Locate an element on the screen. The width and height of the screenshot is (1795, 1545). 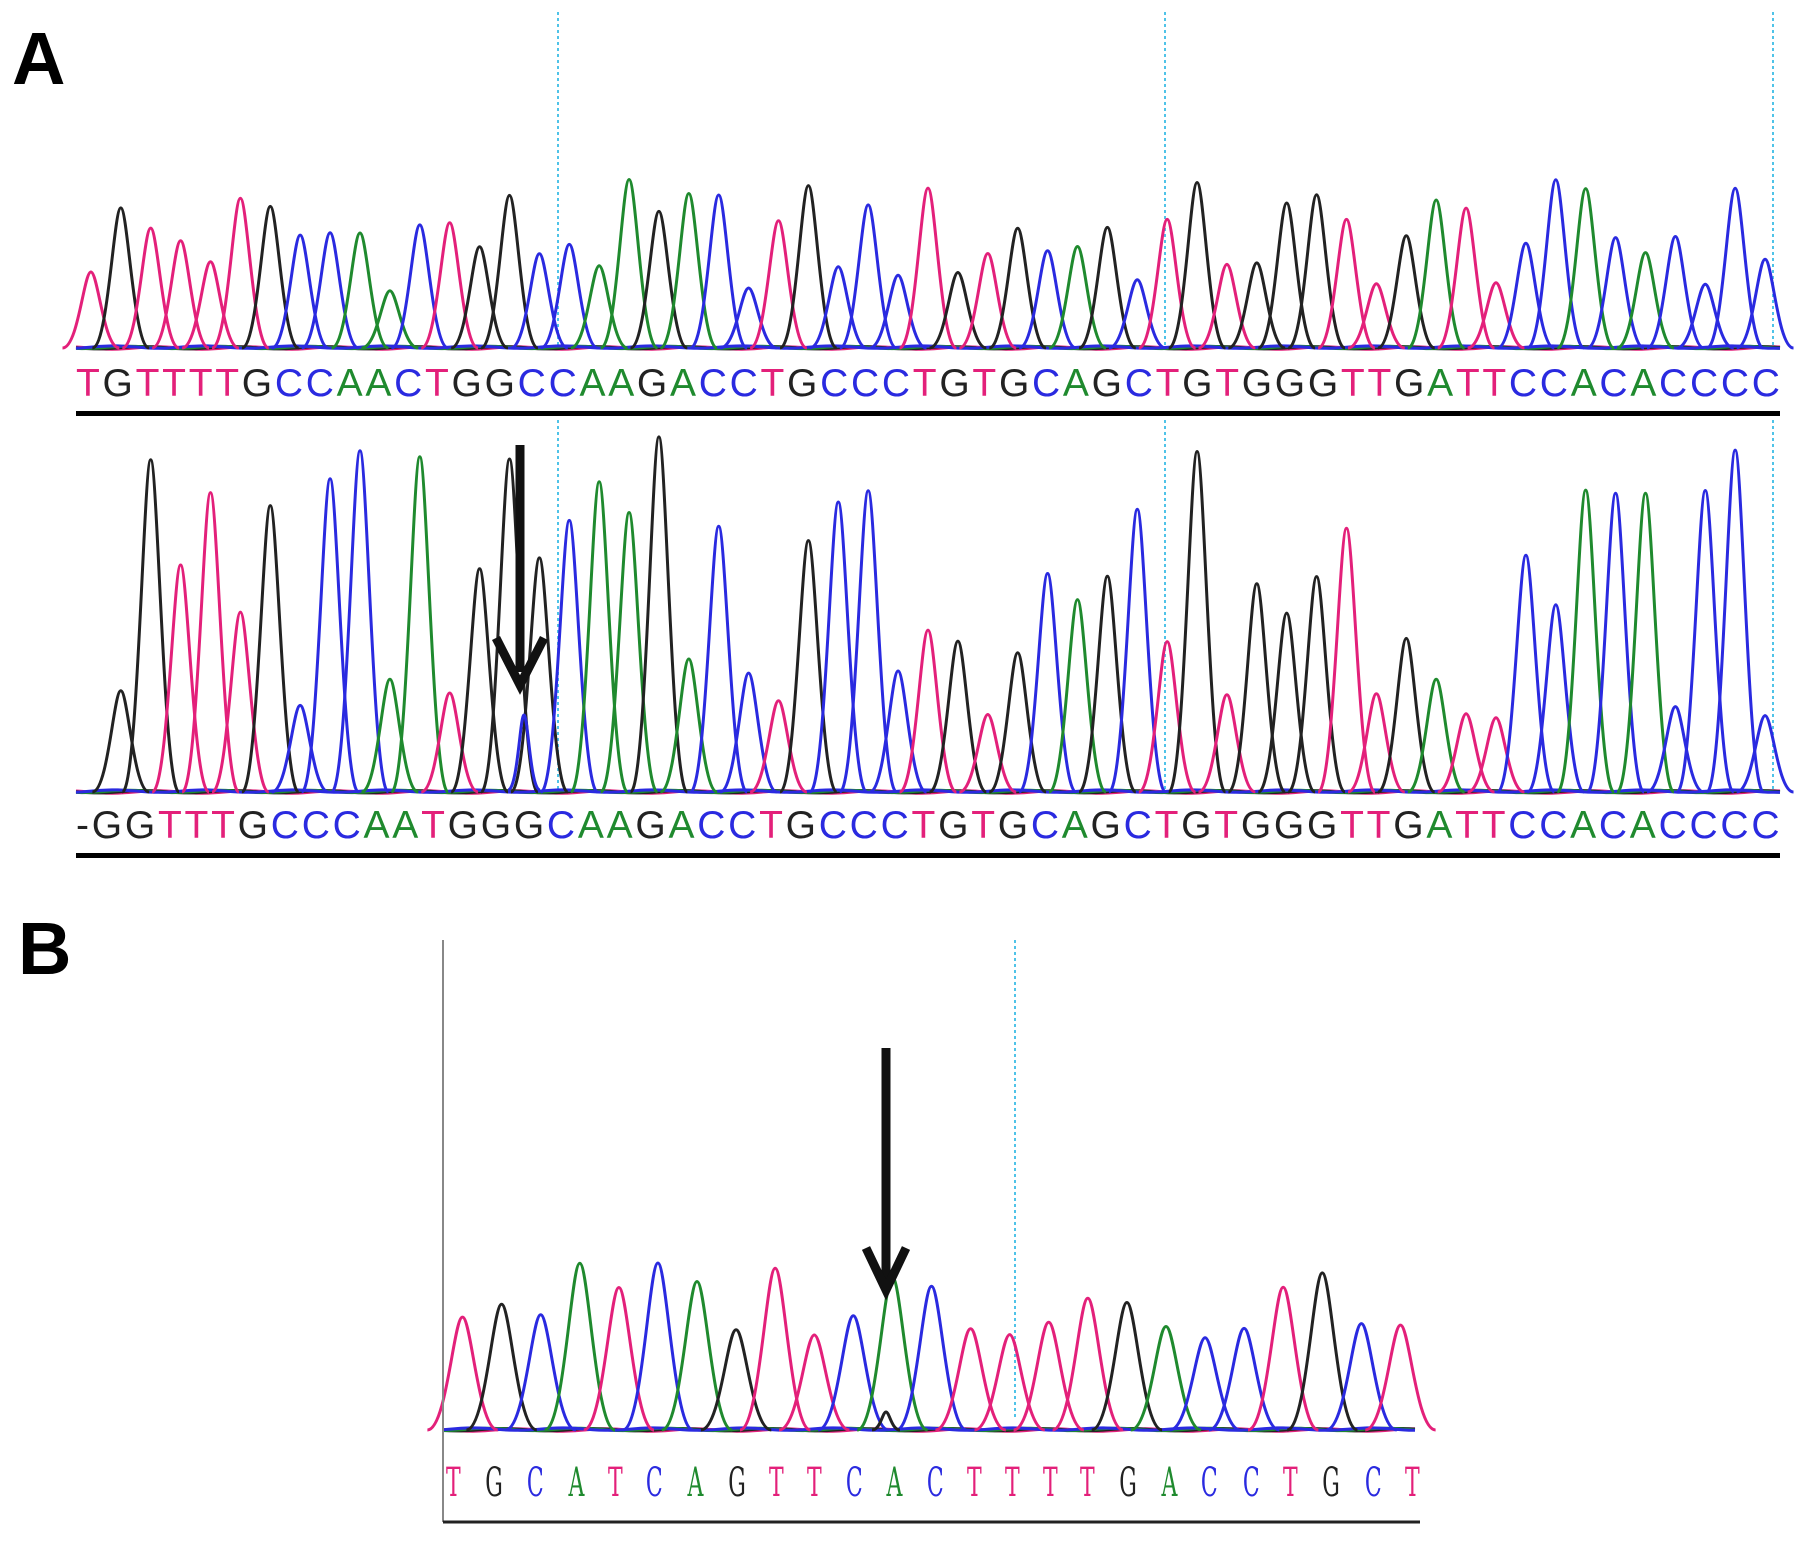
chromatogram-b is located at coordinates (931, 1347).